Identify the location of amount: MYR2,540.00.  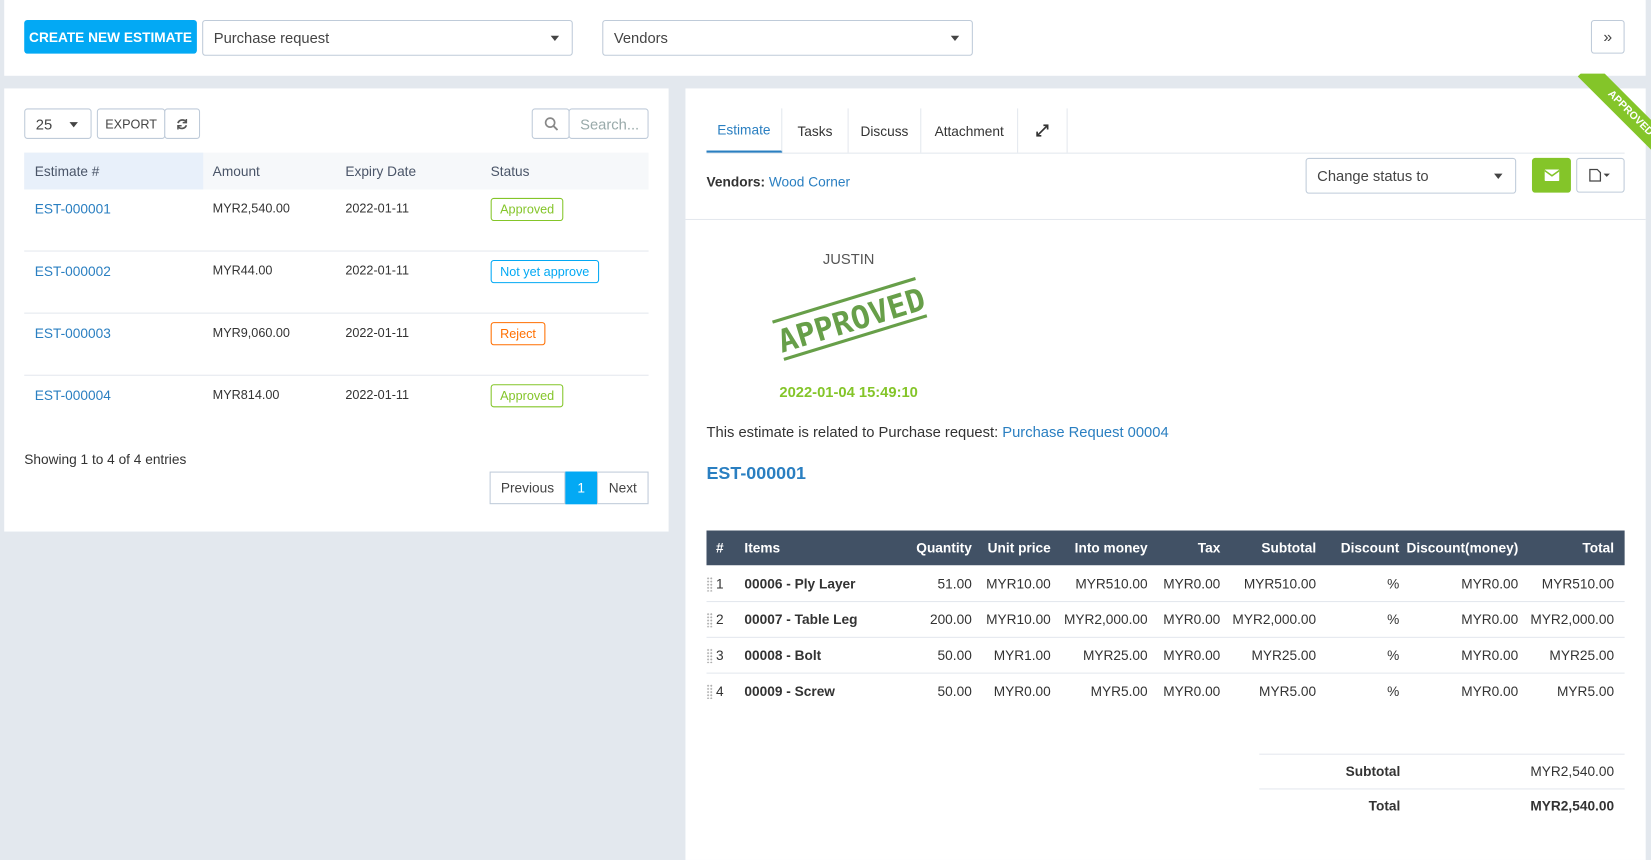
(251, 208).